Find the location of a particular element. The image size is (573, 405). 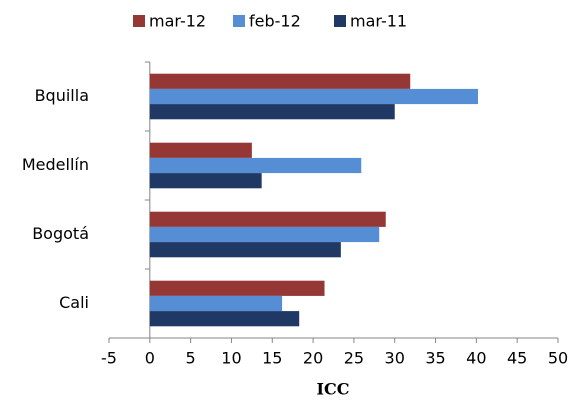

x-tick-label: 15 is located at coordinates (272, 358).